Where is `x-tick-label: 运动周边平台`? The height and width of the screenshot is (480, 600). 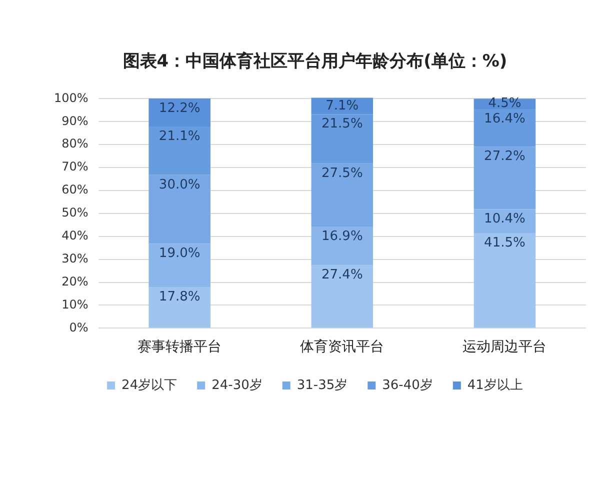 x-tick-label: 运动周边平台 is located at coordinates (504, 347).